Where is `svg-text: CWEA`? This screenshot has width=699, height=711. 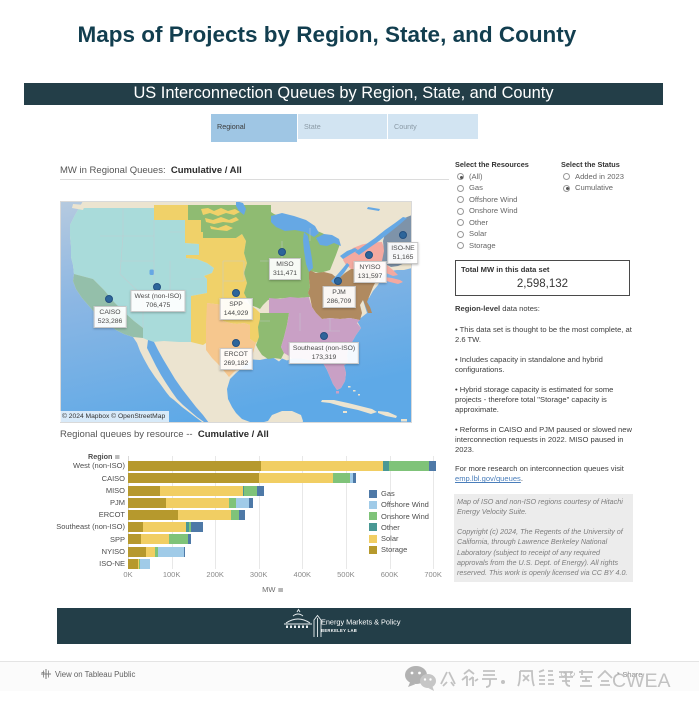 svg-text: CWEA is located at coordinates (641, 681).